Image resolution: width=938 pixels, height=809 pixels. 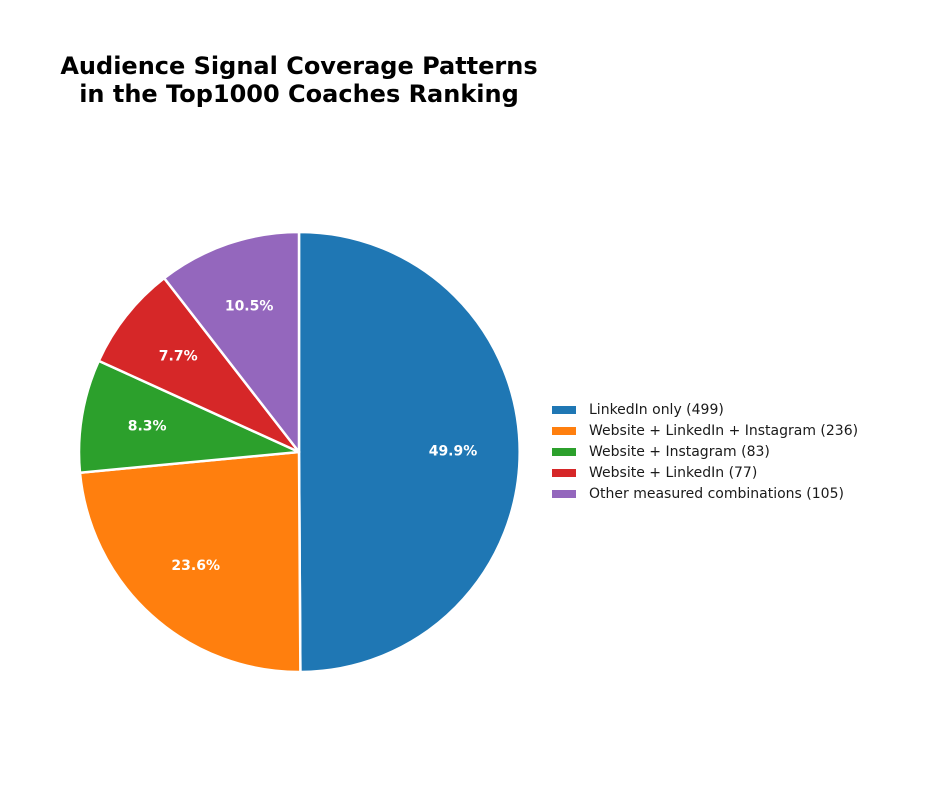 I want to click on chart-title-line: in the Top1000 Coaches Ranking, so click(x=299, y=94).